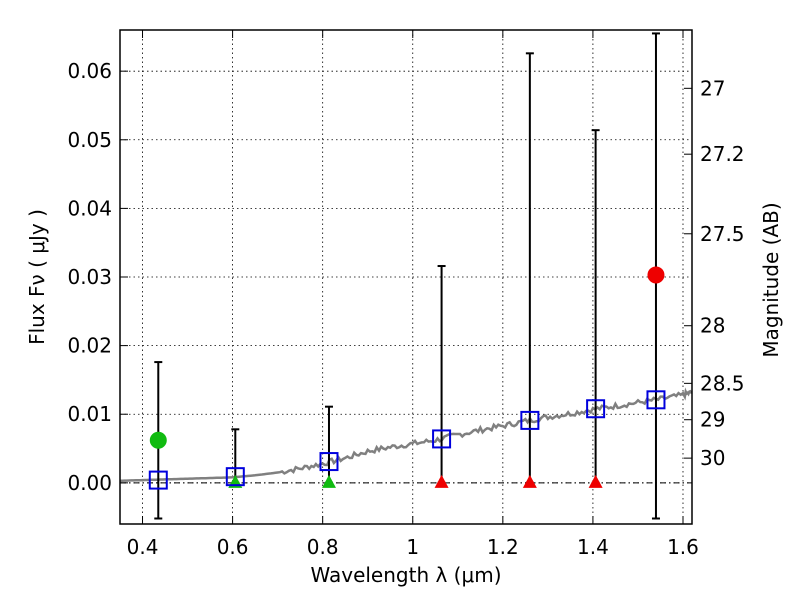  I want to click on y-tick-label: 0.06, so click(89, 71).